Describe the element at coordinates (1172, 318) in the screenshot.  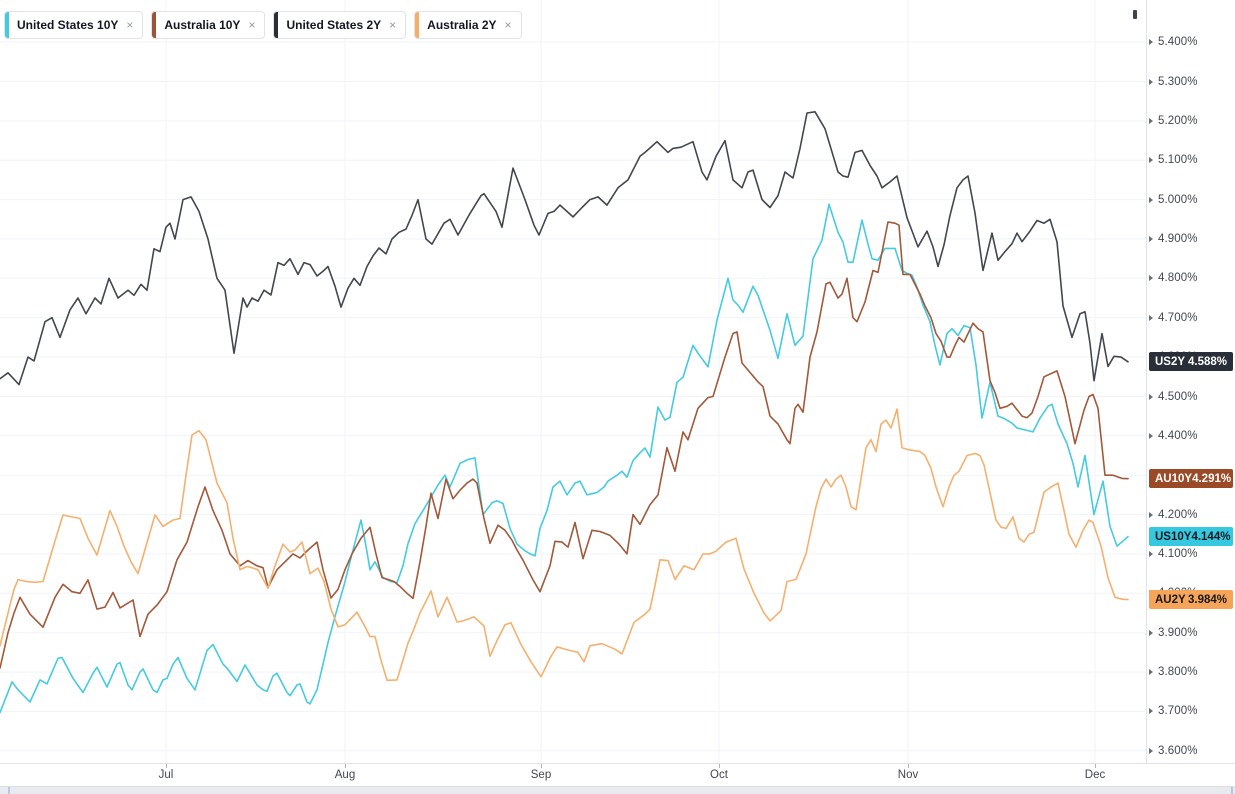
I see `price-tick: 4.700%` at that location.